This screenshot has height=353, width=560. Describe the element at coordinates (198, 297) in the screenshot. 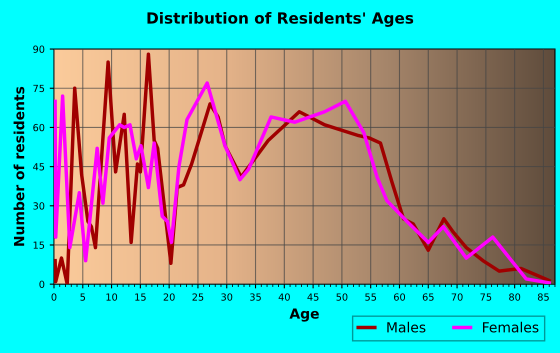

I see `x-tick-label: 25` at that location.